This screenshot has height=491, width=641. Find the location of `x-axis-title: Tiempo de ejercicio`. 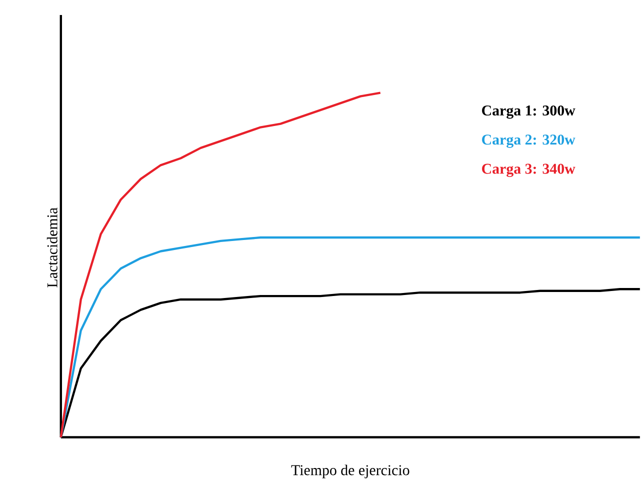

x-axis-title: Tiempo de ejercicio is located at coordinates (350, 471).